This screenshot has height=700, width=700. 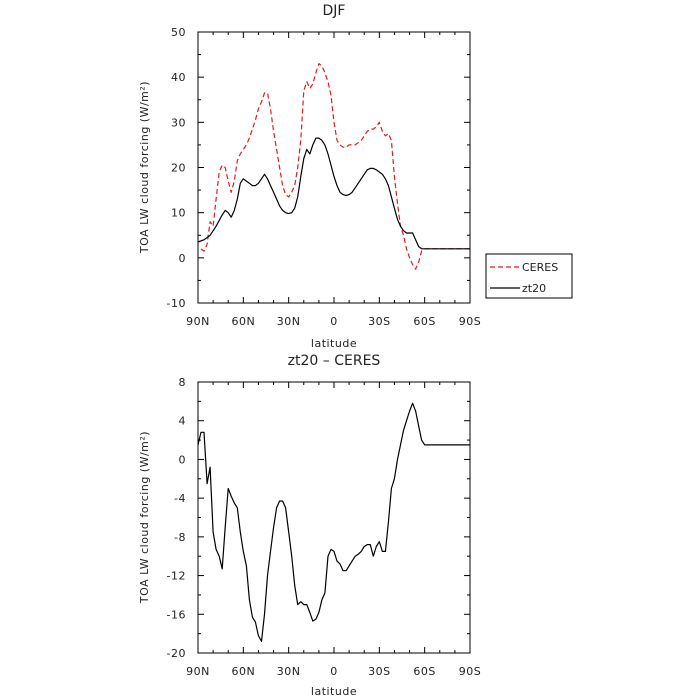 I want to click on y-tick-label: 50, so click(x=178, y=32).